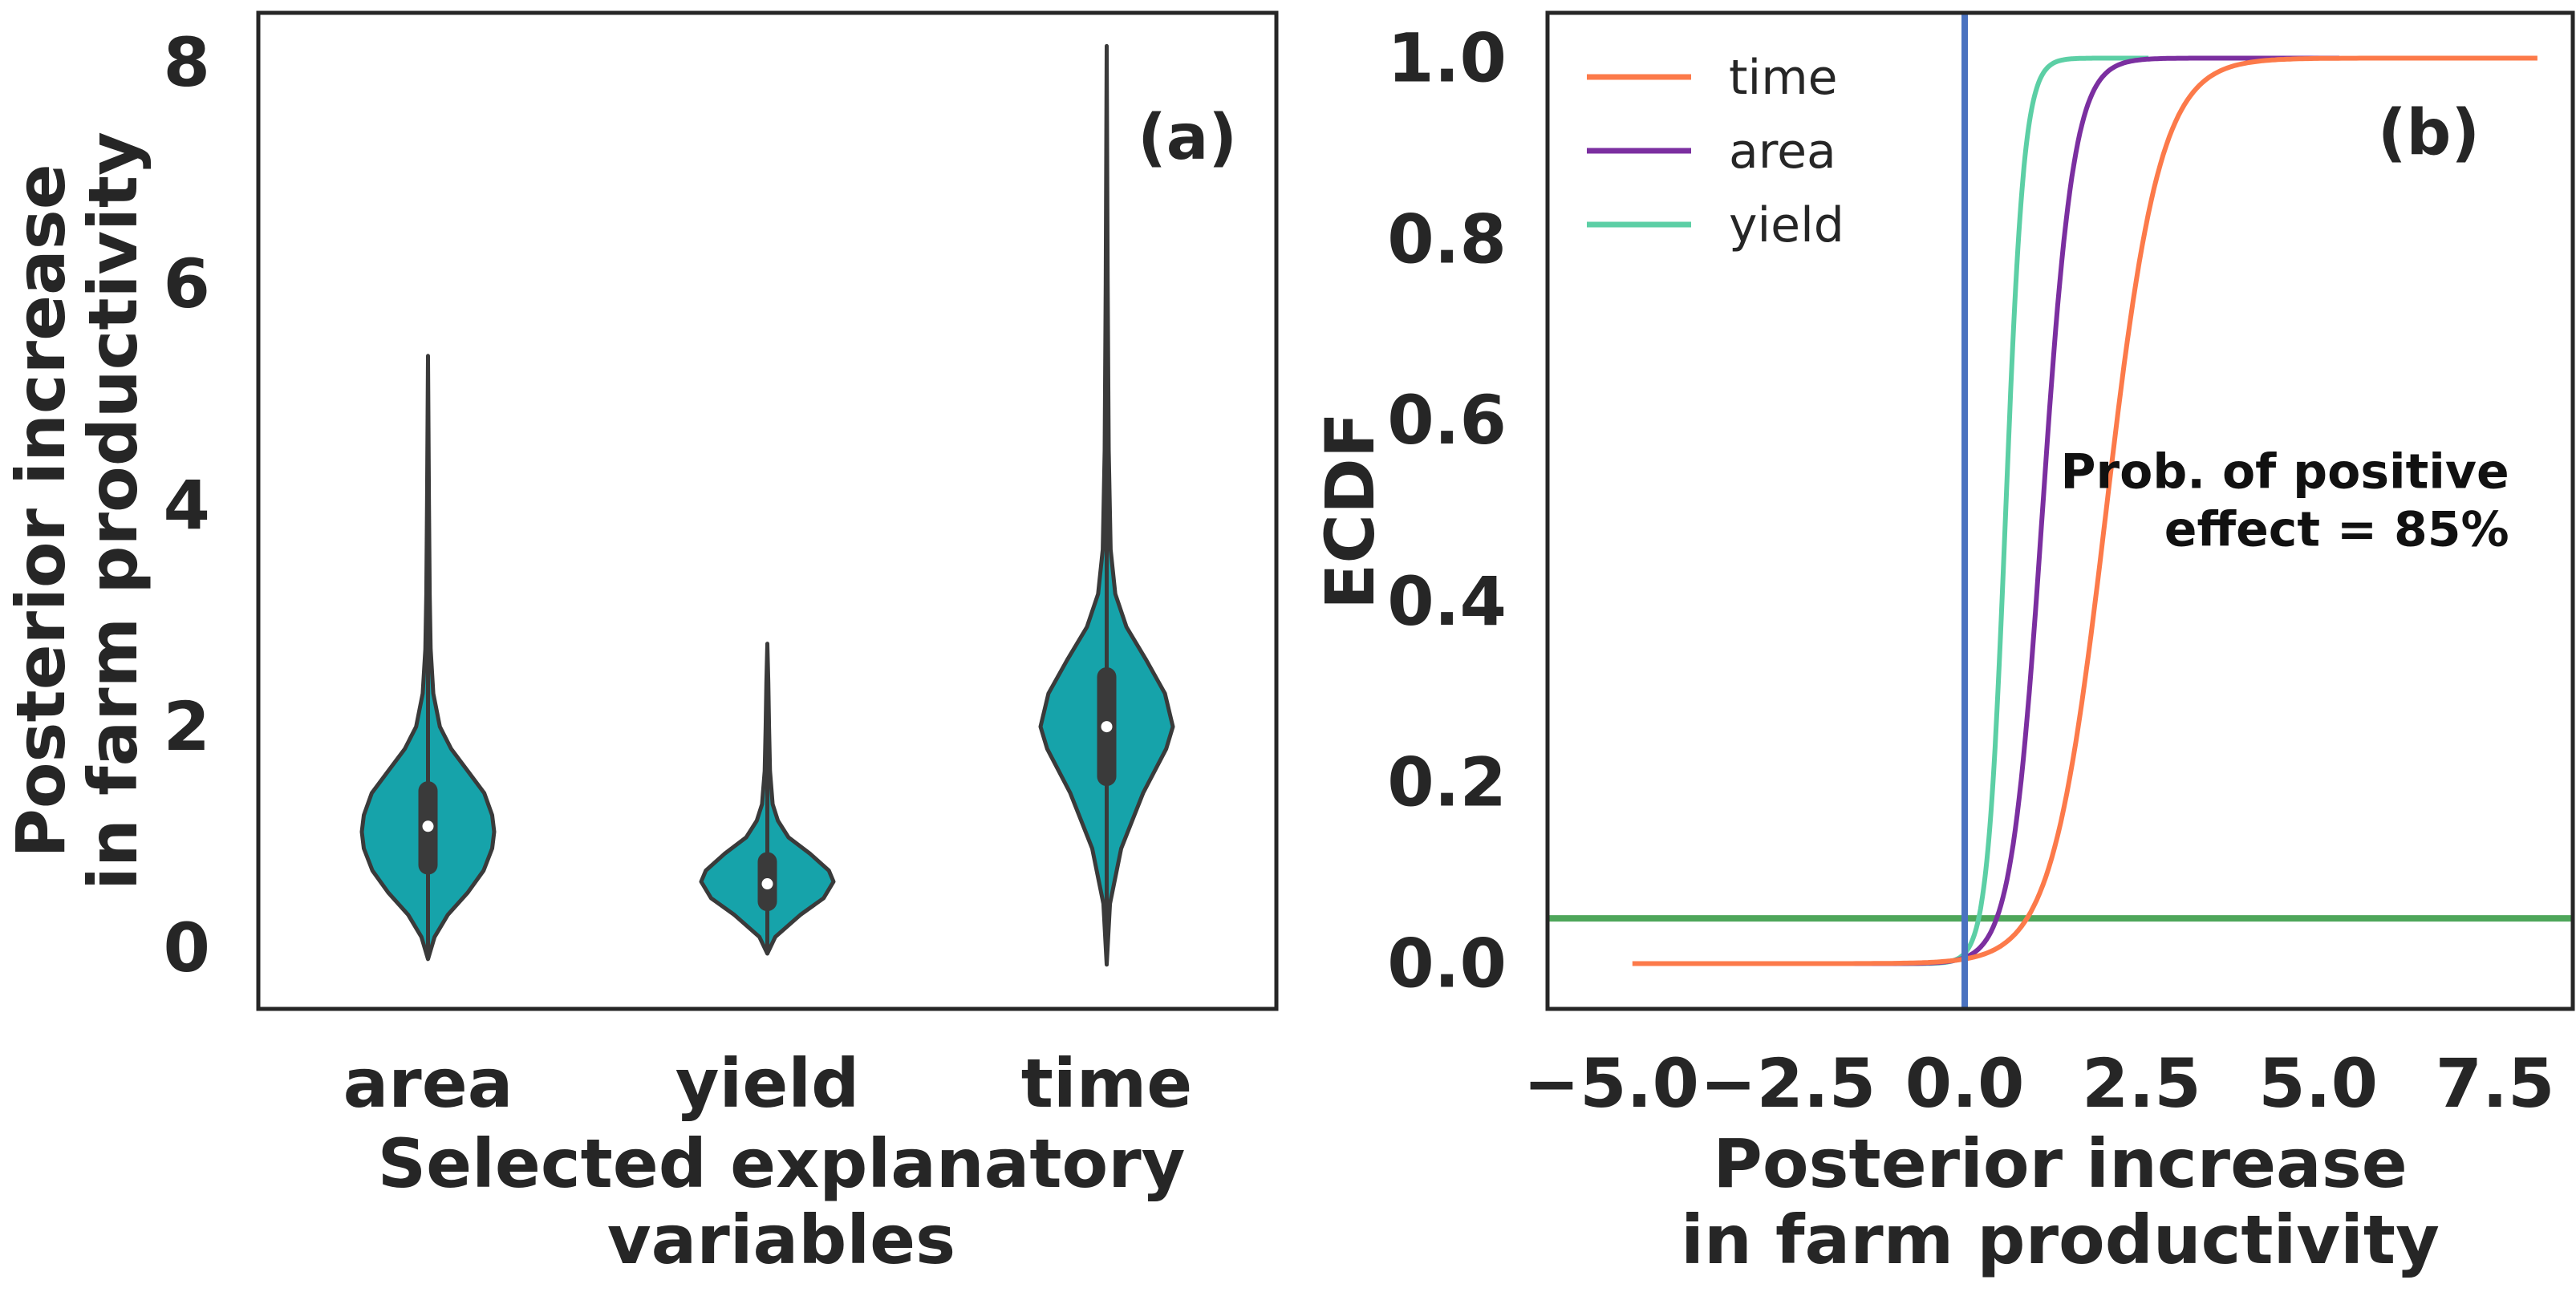  What do you see at coordinates (2060, 1240) in the screenshot?
I see `panel-b-xlabel-line2: in farm productivity` at bounding box center [2060, 1240].